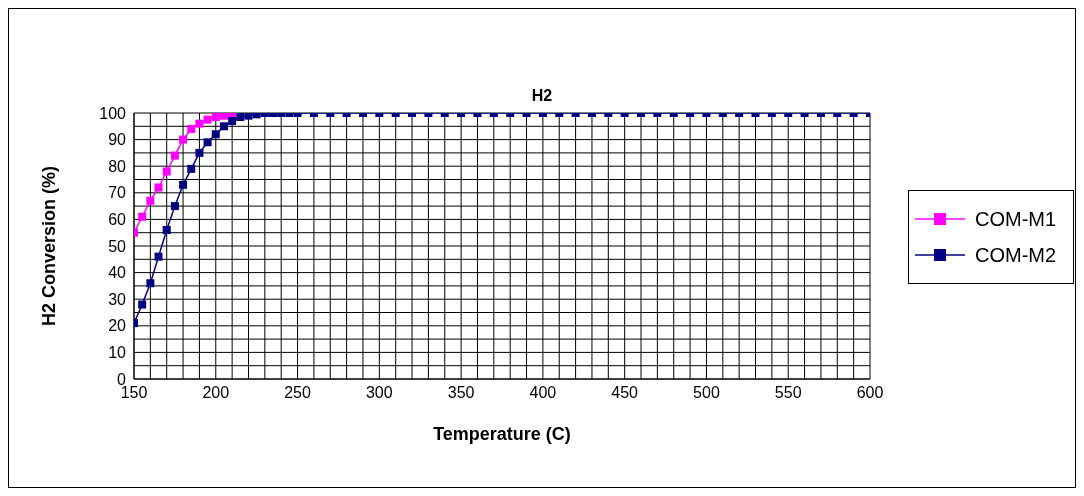  What do you see at coordinates (1016, 219) in the screenshot?
I see `legend-label: COM-M1` at bounding box center [1016, 219].